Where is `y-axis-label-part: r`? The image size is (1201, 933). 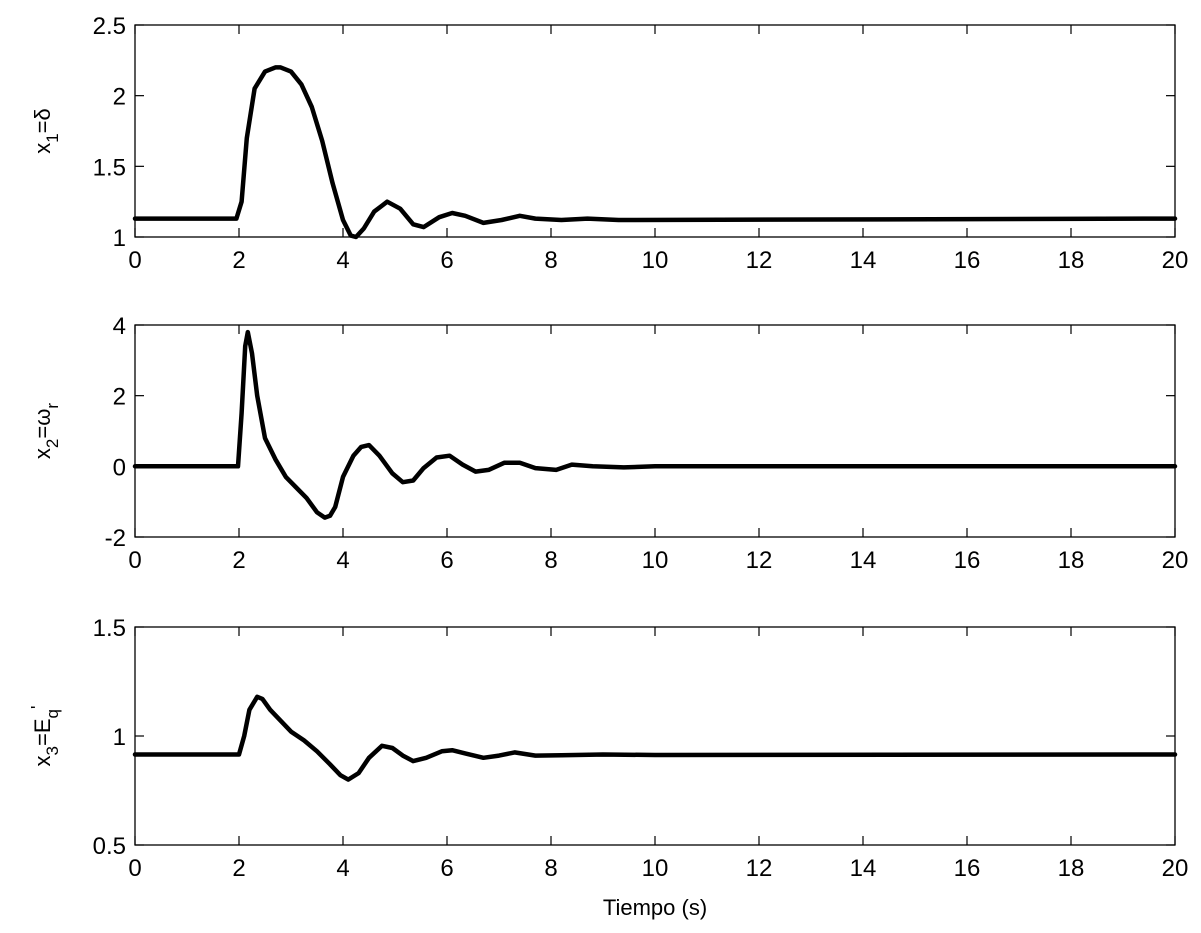
y-axis-label-part: r is located at coordinates (52, 406).